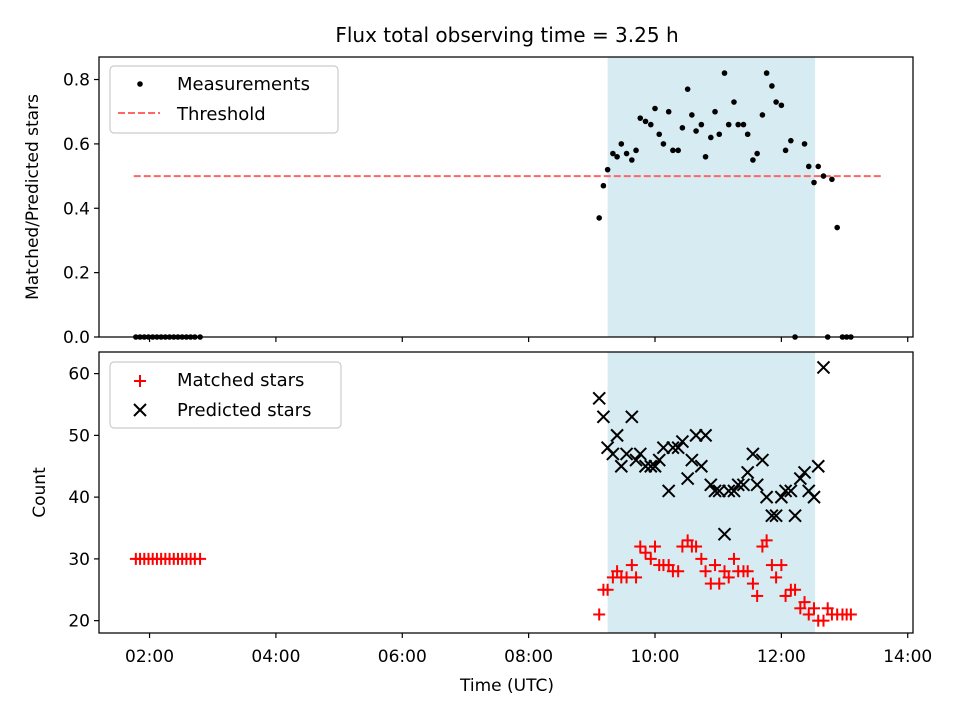 This screenshot has height=720, width=960. Describe the element at coordinates (140, 84) in the screenshot. I see `legend-marker-measurements` at that location.